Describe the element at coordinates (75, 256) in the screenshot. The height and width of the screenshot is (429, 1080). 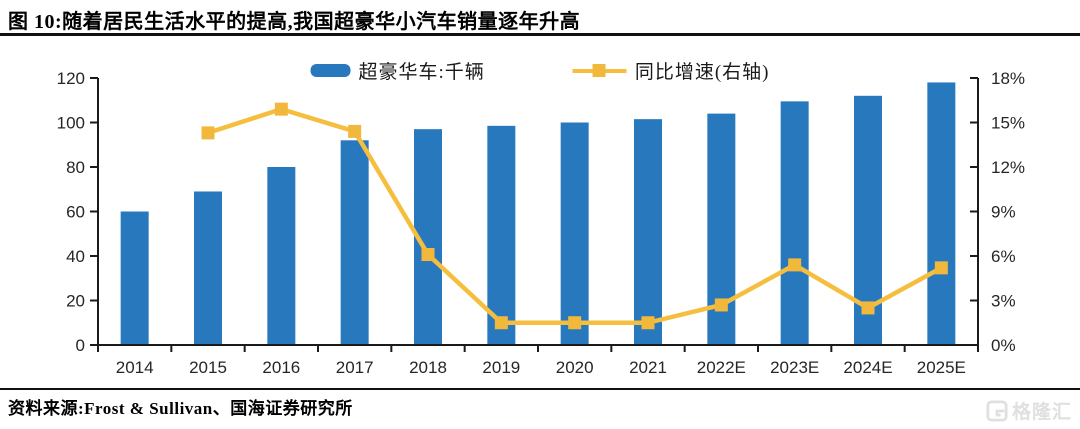
I see `left-axis-tick-label: 40` at that location.